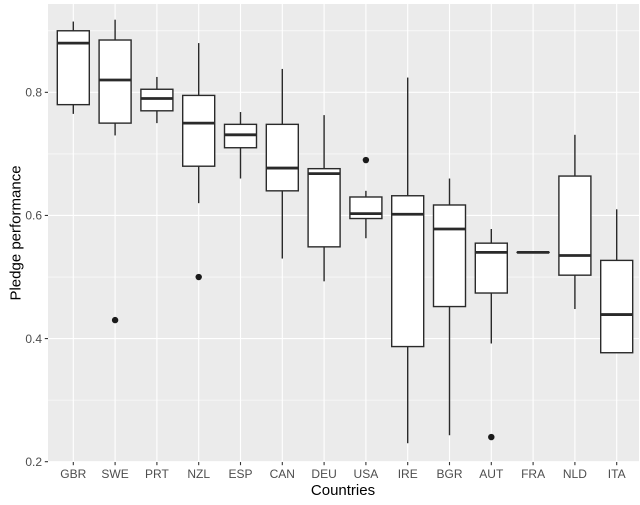 The height and width of the screenshot is (505, 640). I want to click on y-tick-label: 0.8, so click(33, 93).